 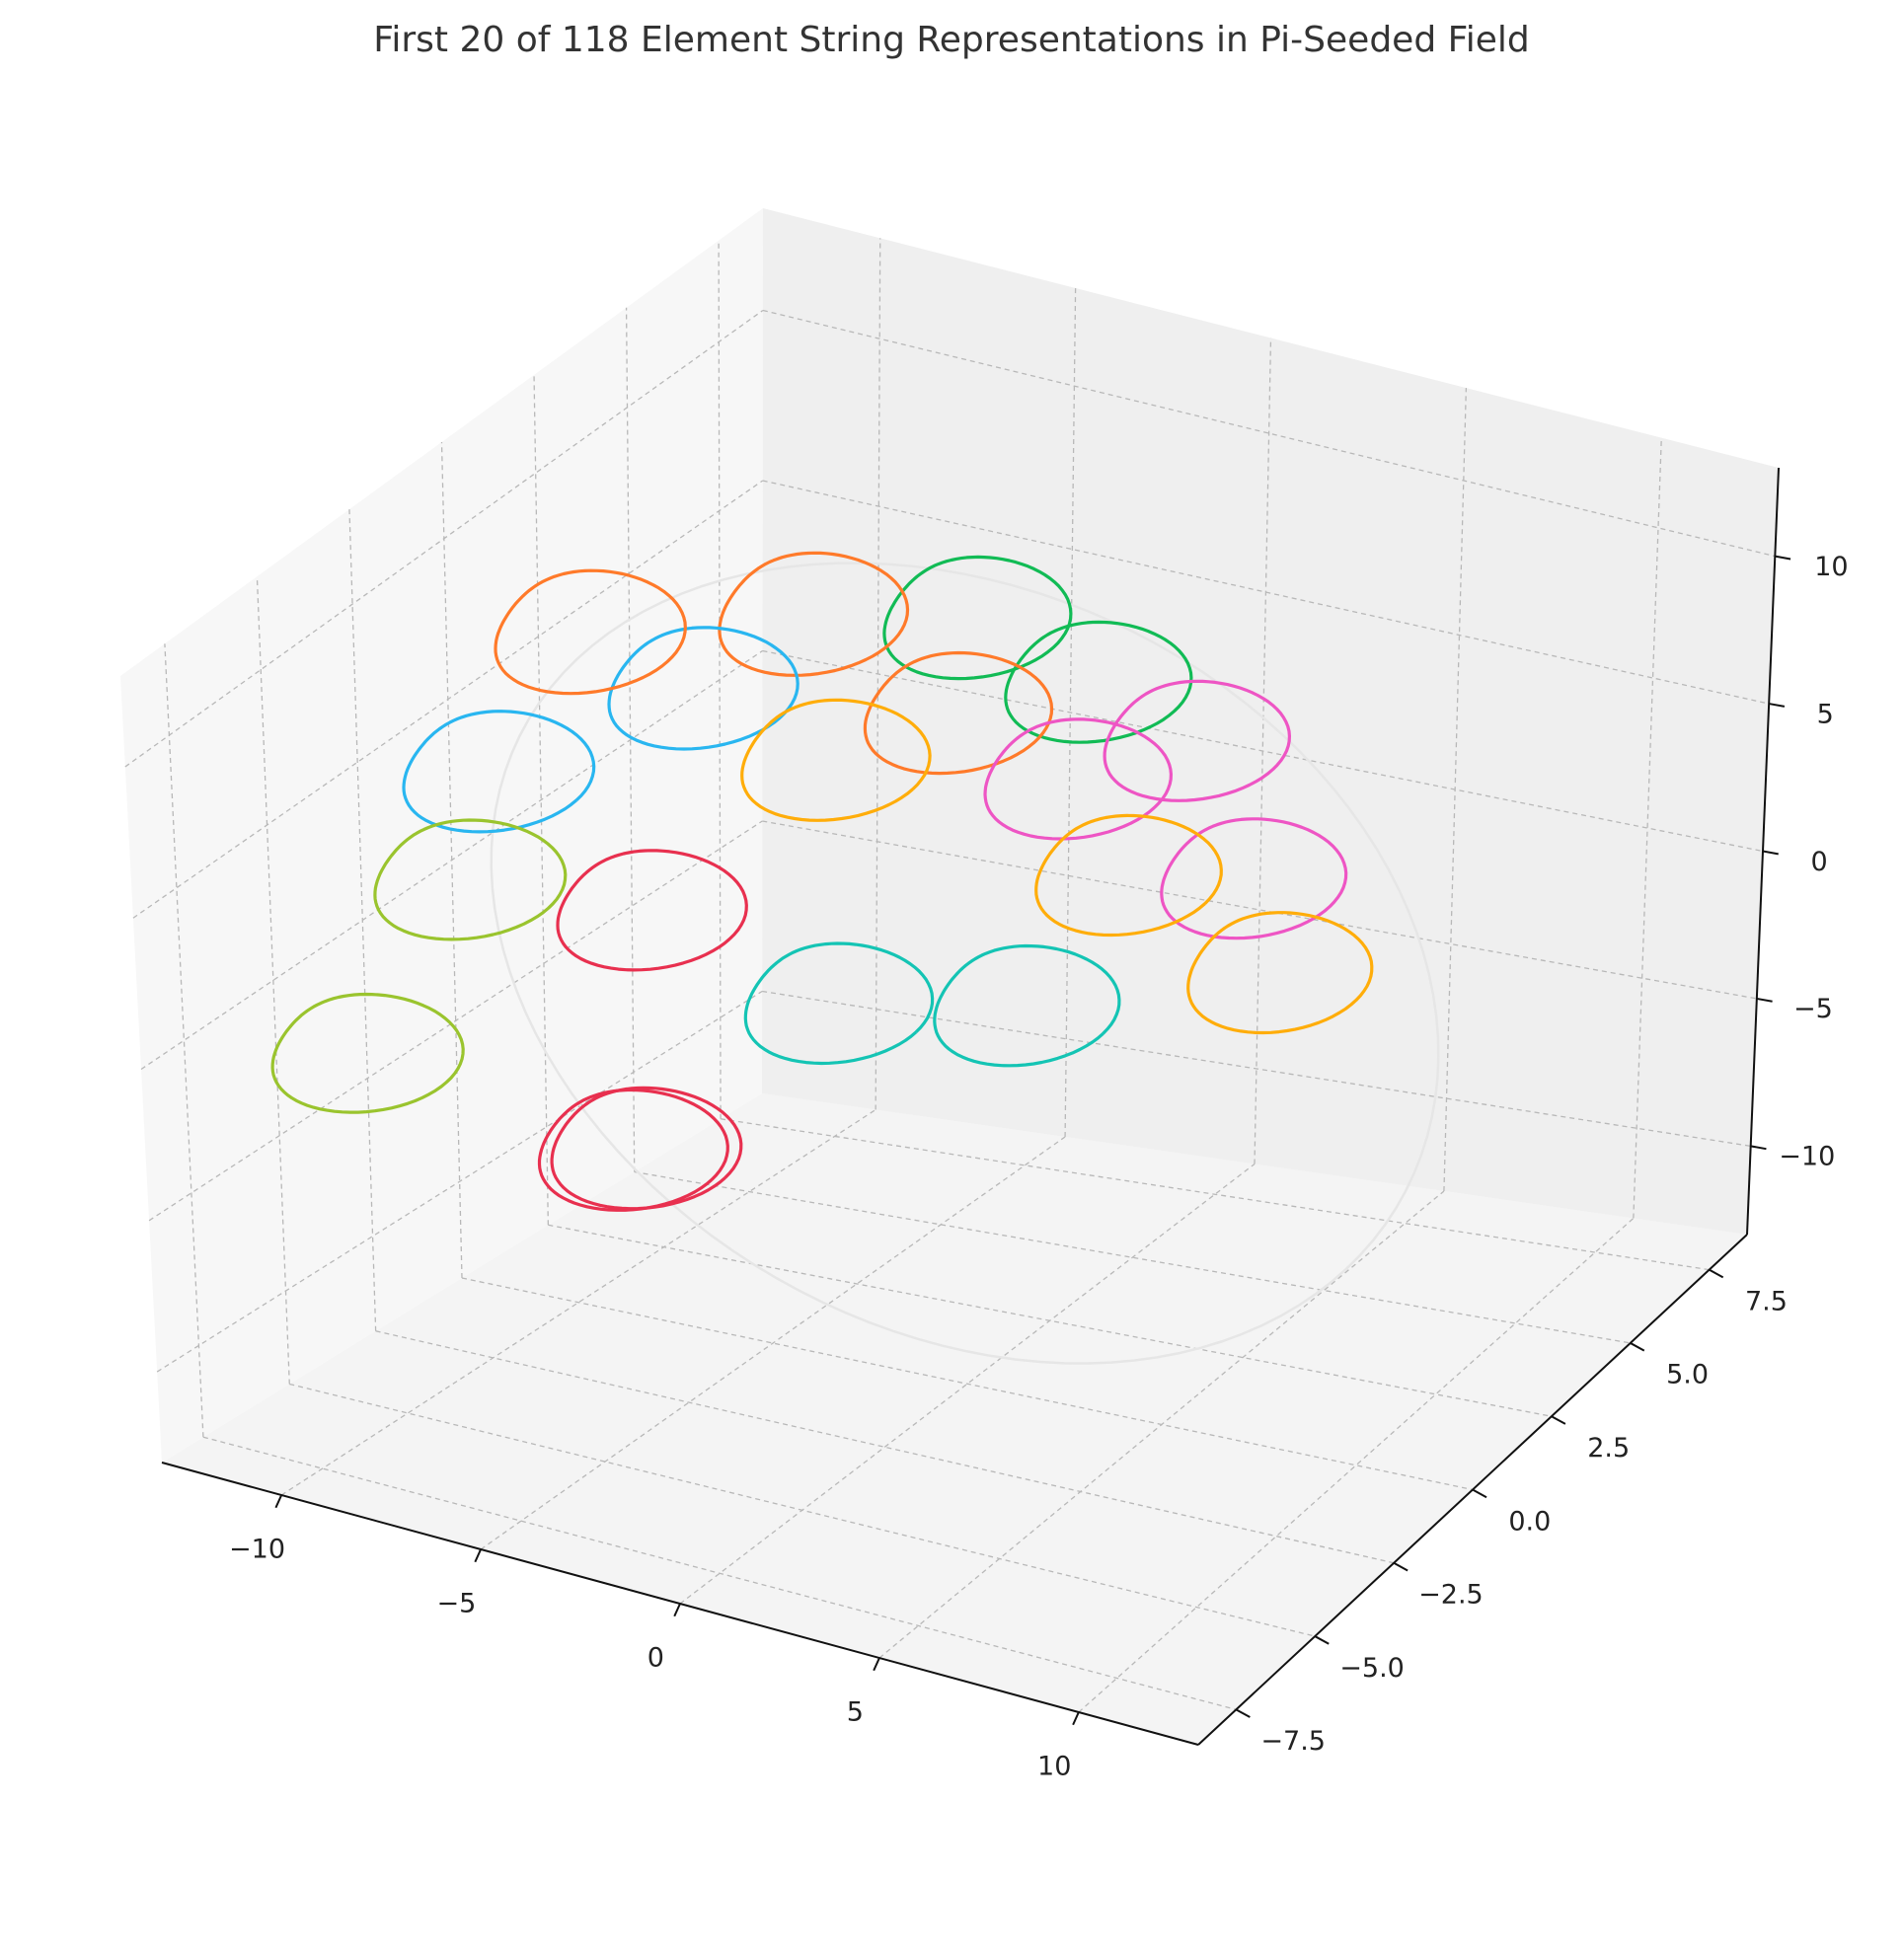 I want to click on x-tick-label: −10, so click(x=257, y=1550).